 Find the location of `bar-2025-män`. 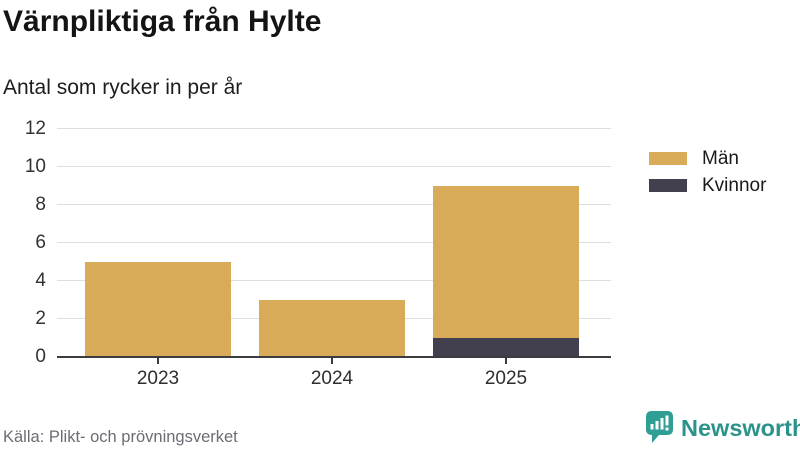

bar-2025-män is located at coordinates (506, 261).